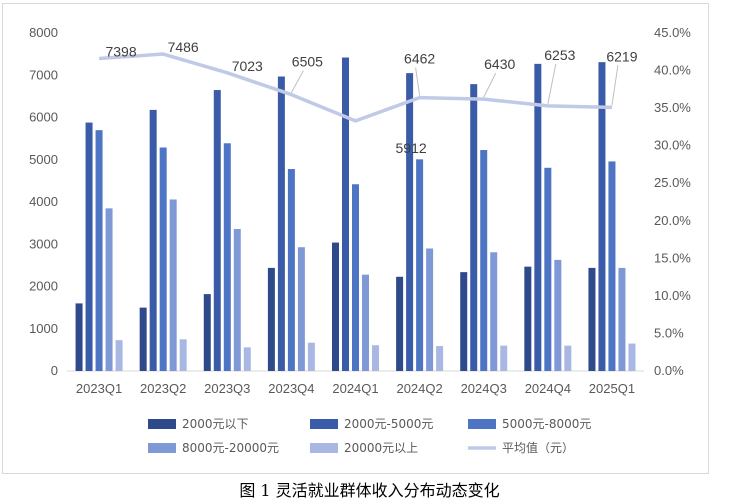  I want to click on y-tick-label: 5000, so click(43, 159).